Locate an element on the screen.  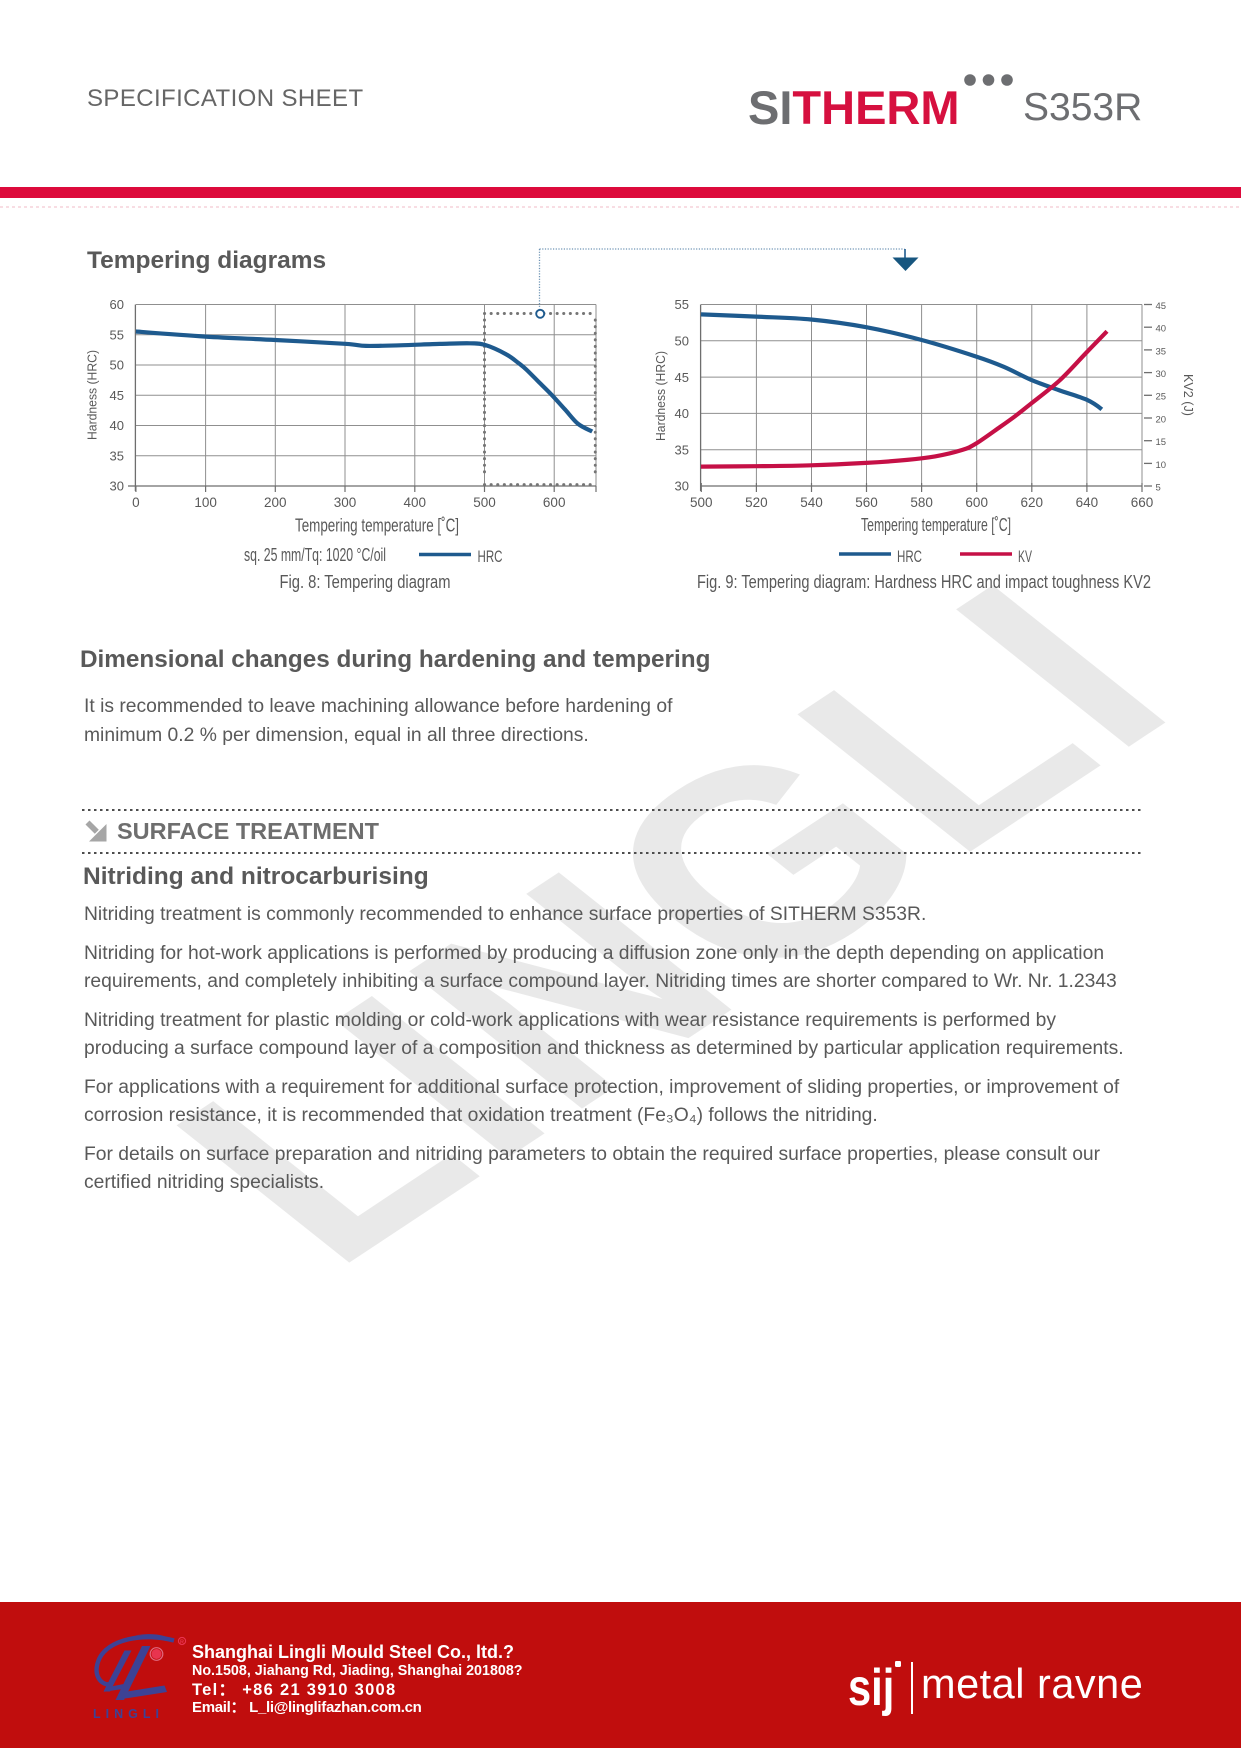
svg-text: Fig. 8: Tempering diagram is located at coordinates (365, 582).